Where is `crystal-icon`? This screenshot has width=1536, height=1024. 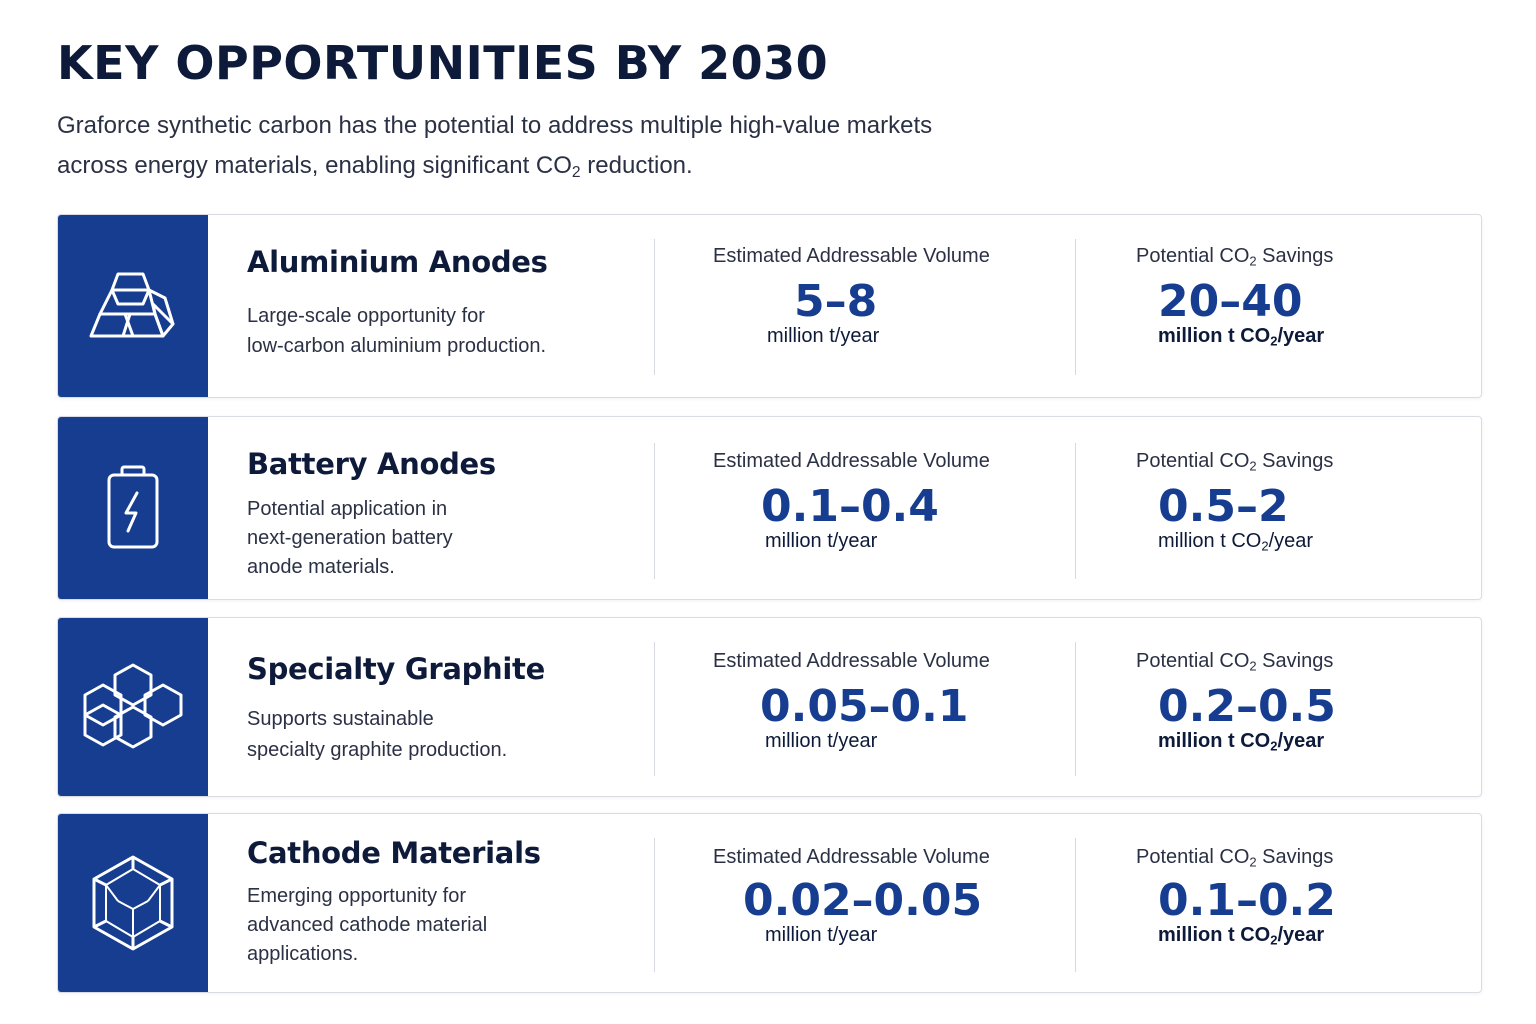
crystal-icon is located at coordinates (133, 903).